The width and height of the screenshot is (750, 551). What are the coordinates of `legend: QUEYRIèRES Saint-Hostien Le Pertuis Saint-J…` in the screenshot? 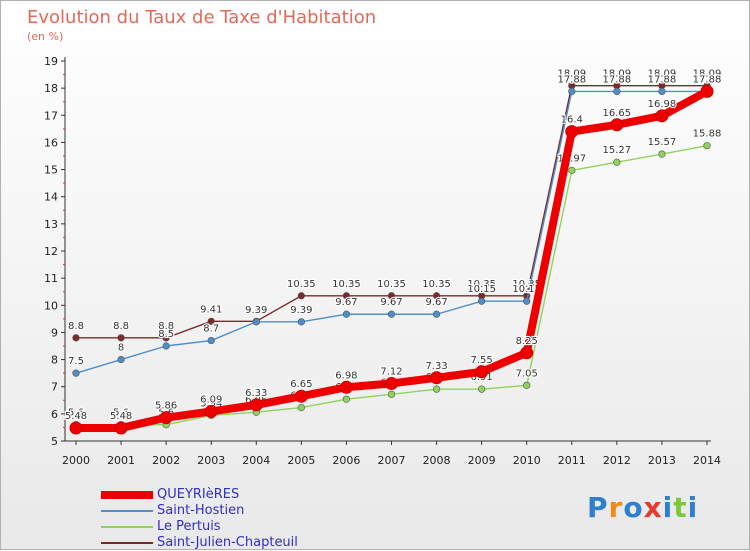 It's located at (221, 519).